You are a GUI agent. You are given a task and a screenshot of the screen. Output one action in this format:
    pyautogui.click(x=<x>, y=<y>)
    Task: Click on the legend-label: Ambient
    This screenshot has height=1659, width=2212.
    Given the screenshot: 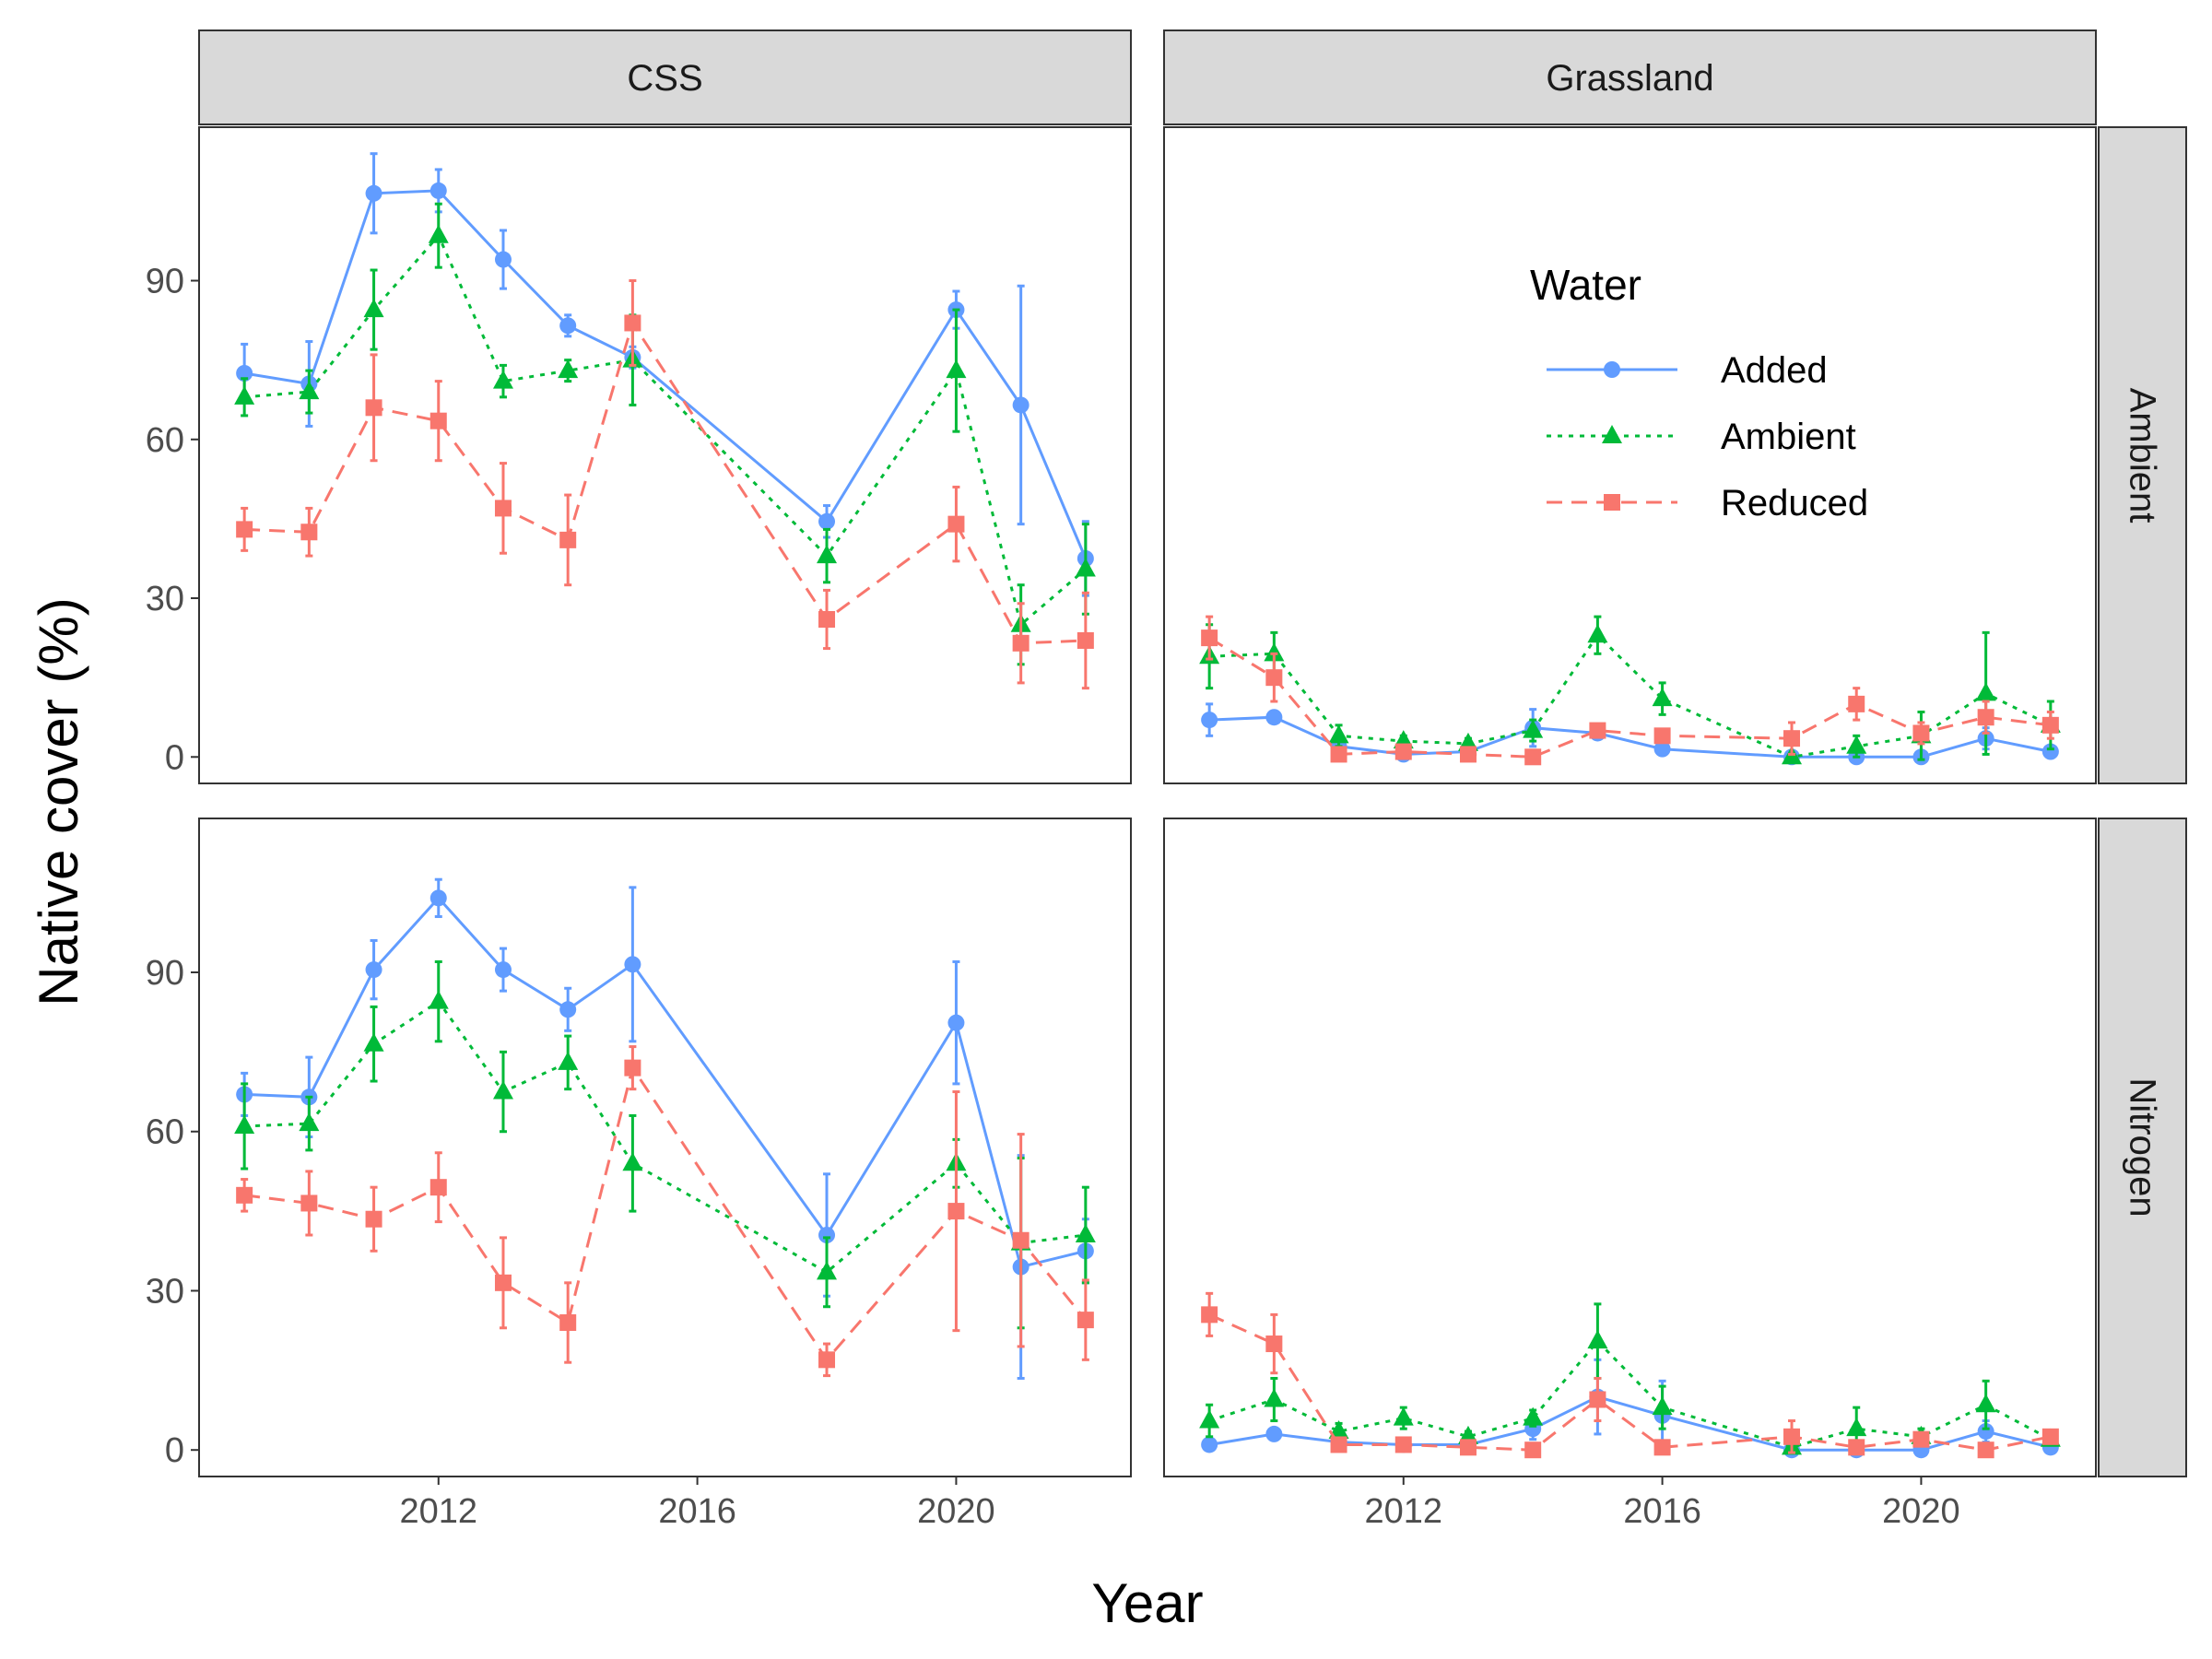 What is the action you would take?
    pyautogui.click(x=1788, y=437)
    